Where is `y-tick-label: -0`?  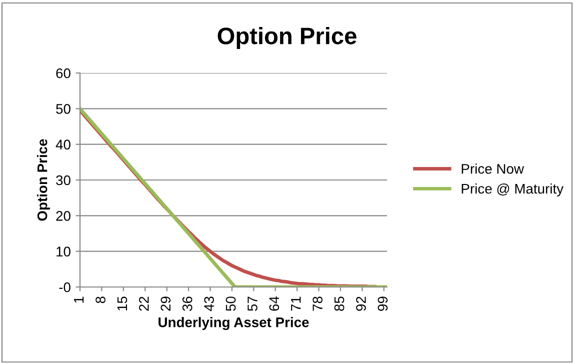
y-tick-label: -0 is located at coordinates (64, 287).